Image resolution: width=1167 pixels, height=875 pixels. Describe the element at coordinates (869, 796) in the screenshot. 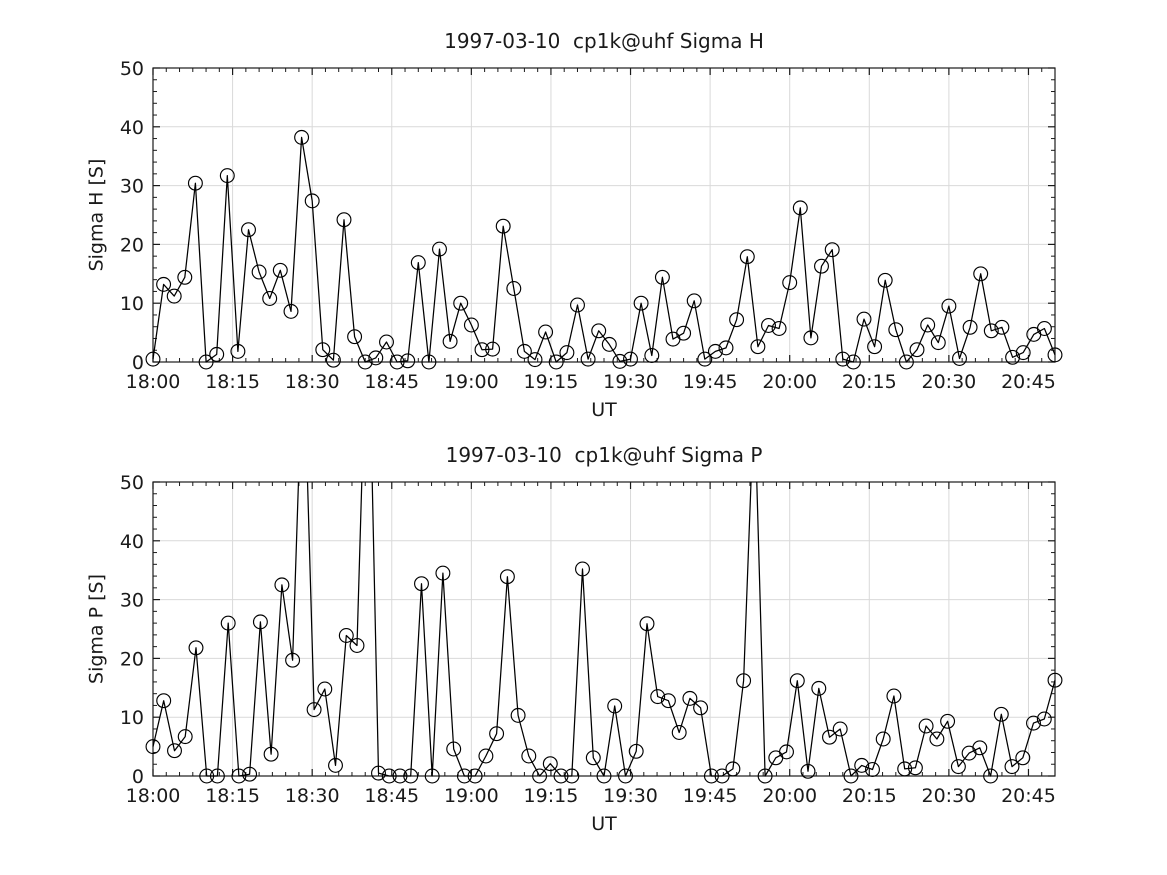

I see `x-tick-label: 20:15` at that location.